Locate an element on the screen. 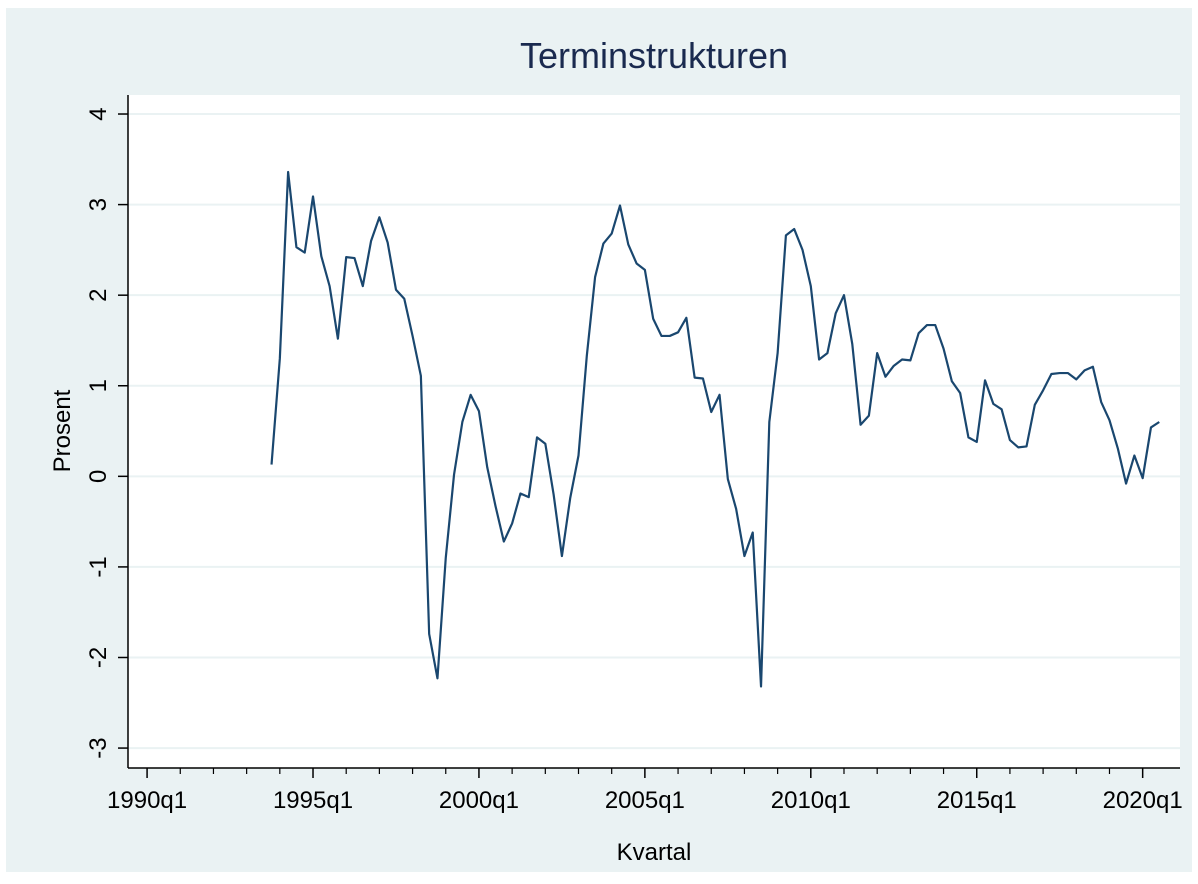  x-tick-label: 1990q1 is located at coordinates (147, 800).